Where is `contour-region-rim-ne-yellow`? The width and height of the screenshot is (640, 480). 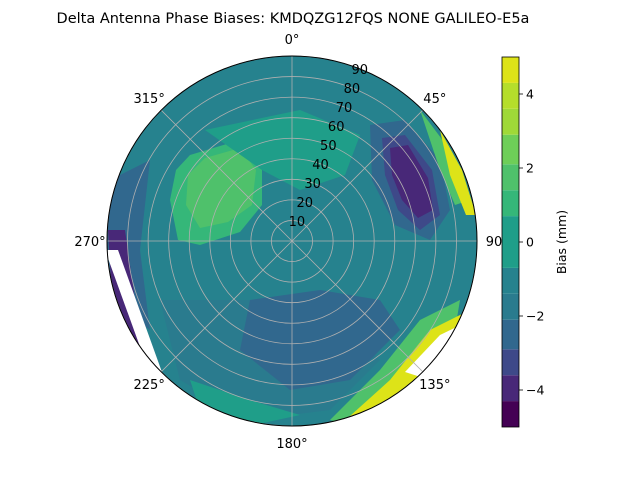
contour-region-rim-ne-yellow is located at coordinates (458, 172).